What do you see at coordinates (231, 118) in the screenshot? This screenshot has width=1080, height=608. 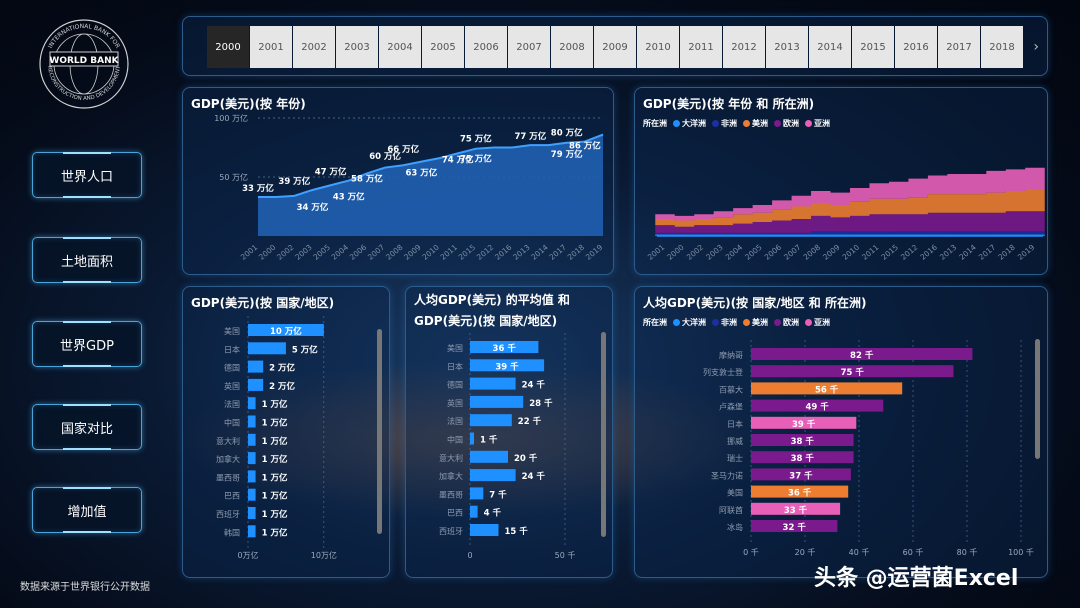 I see `y-tick-label: 100 万亿` at bounding box center [231, 118].